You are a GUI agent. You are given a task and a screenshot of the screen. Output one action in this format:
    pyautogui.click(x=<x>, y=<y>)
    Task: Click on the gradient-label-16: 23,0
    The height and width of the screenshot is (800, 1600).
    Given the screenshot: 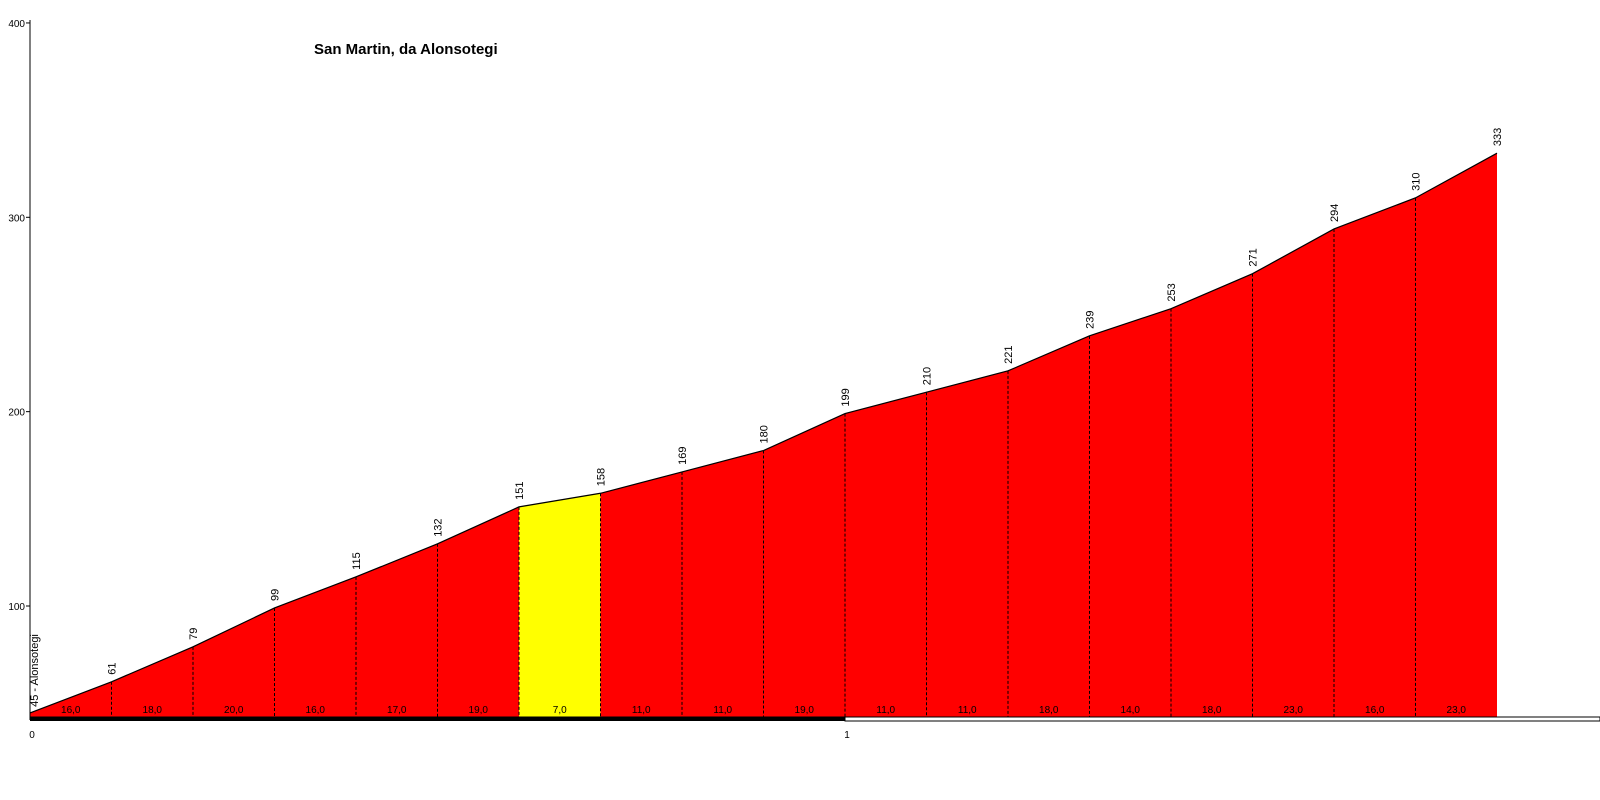 What is the action you would take?
    pyautogui.click(x=1294, y=710)
    